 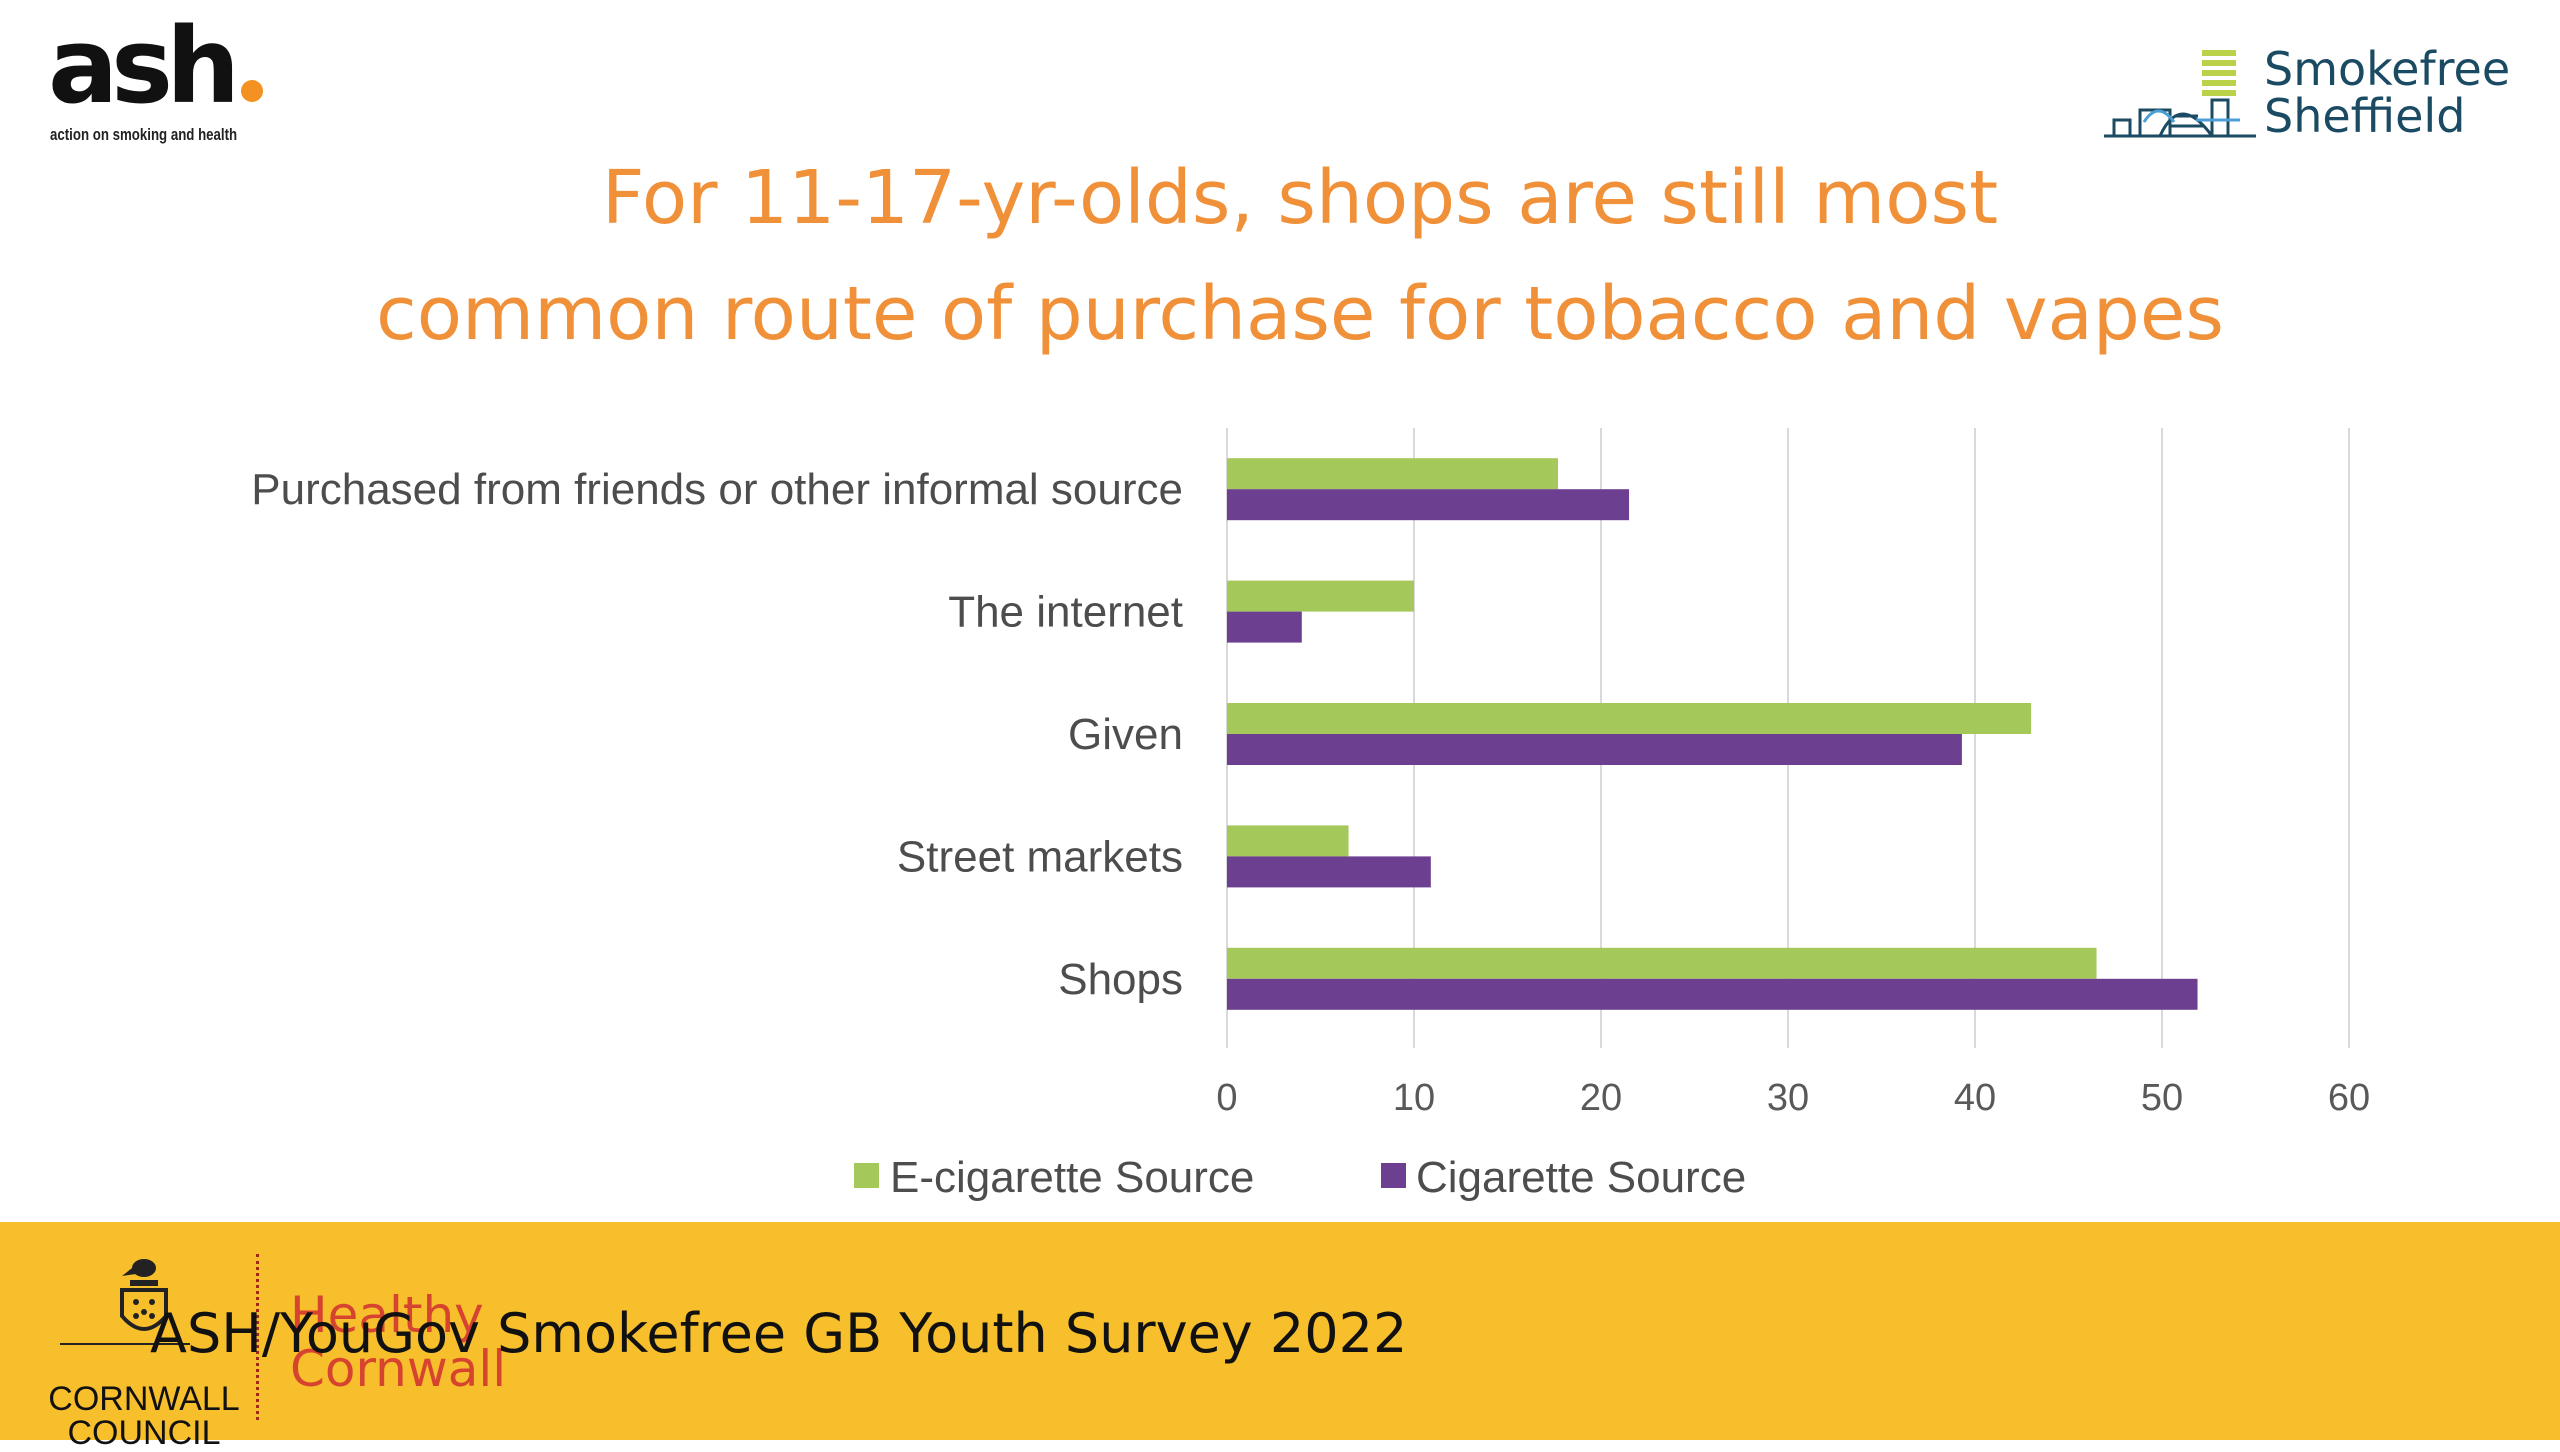 I want to click on x-tick-label: 50, so click(x=2162, y=1098).